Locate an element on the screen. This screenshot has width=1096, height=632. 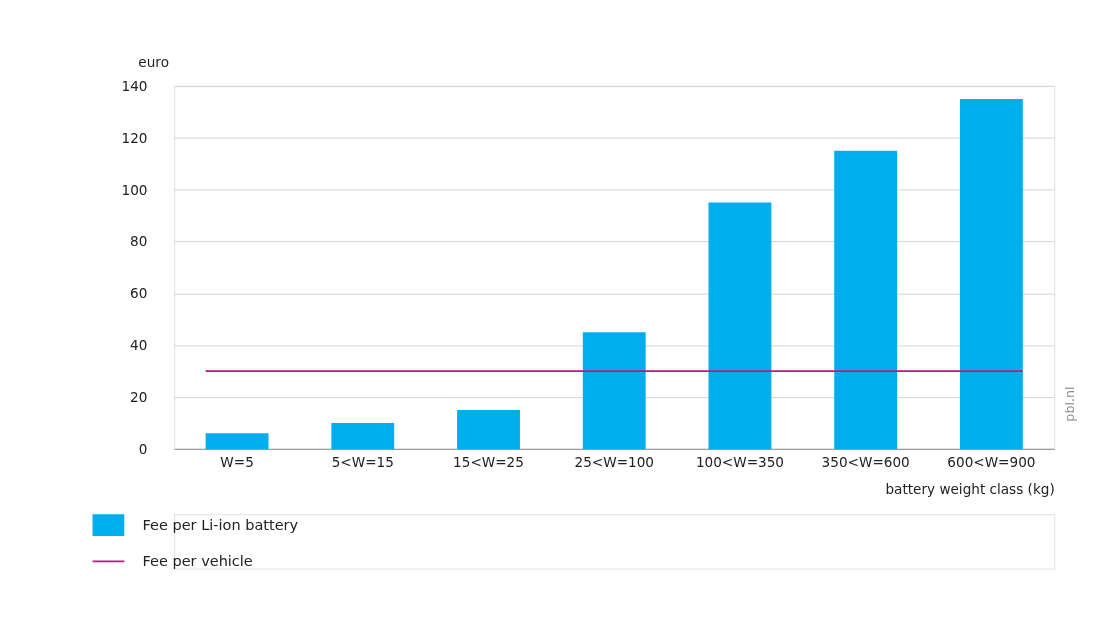
x-tick-label: W=5 is located at coordinates (237, 462).